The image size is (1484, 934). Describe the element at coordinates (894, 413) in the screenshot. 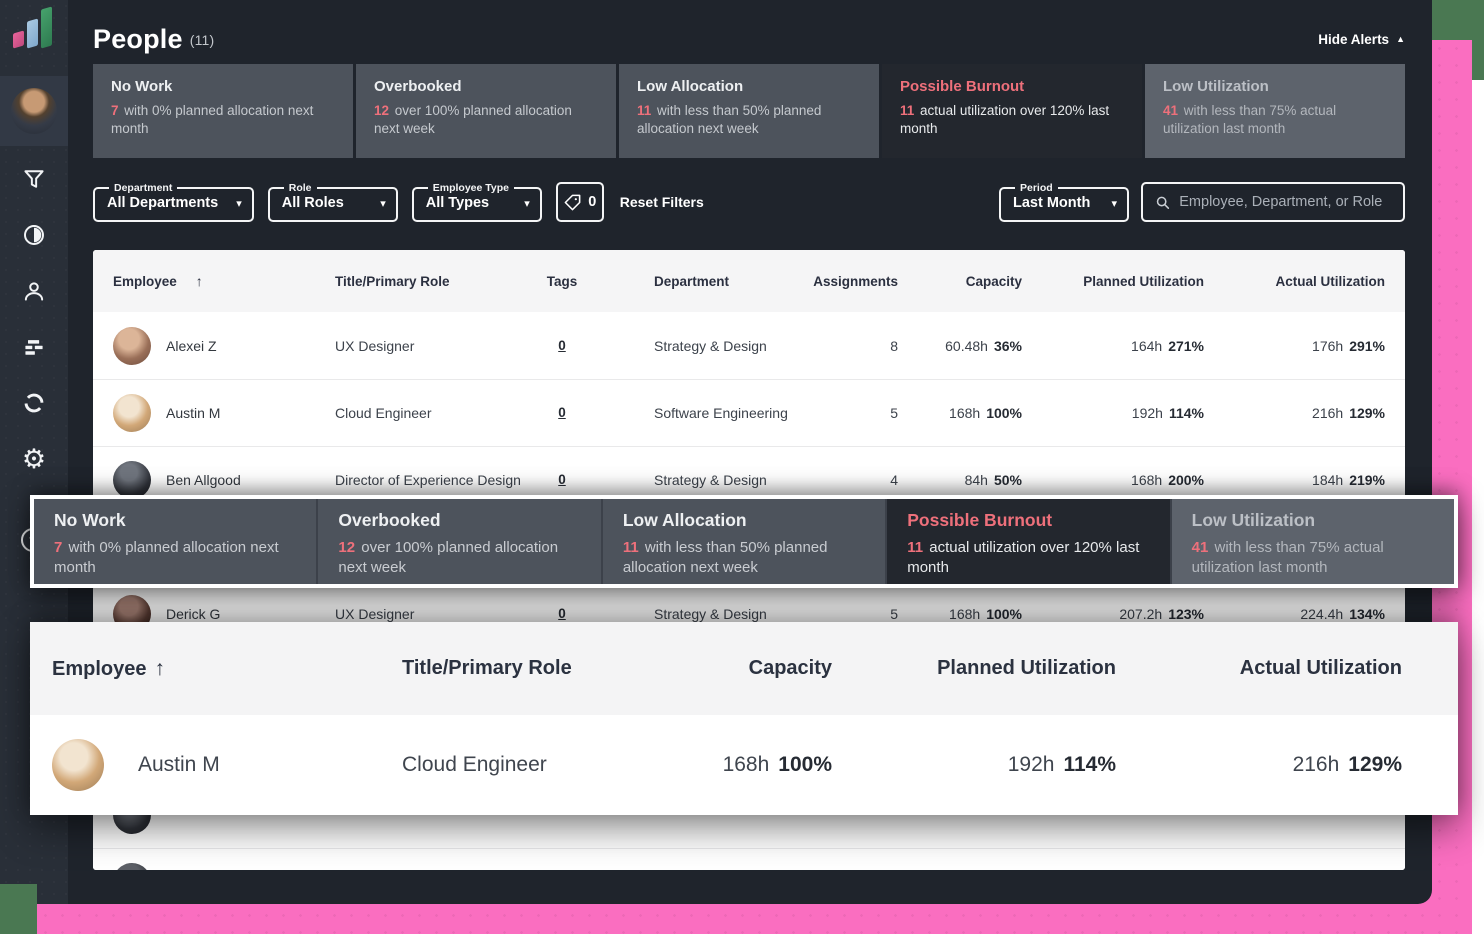

I see `assignments-count: 5` at that location.